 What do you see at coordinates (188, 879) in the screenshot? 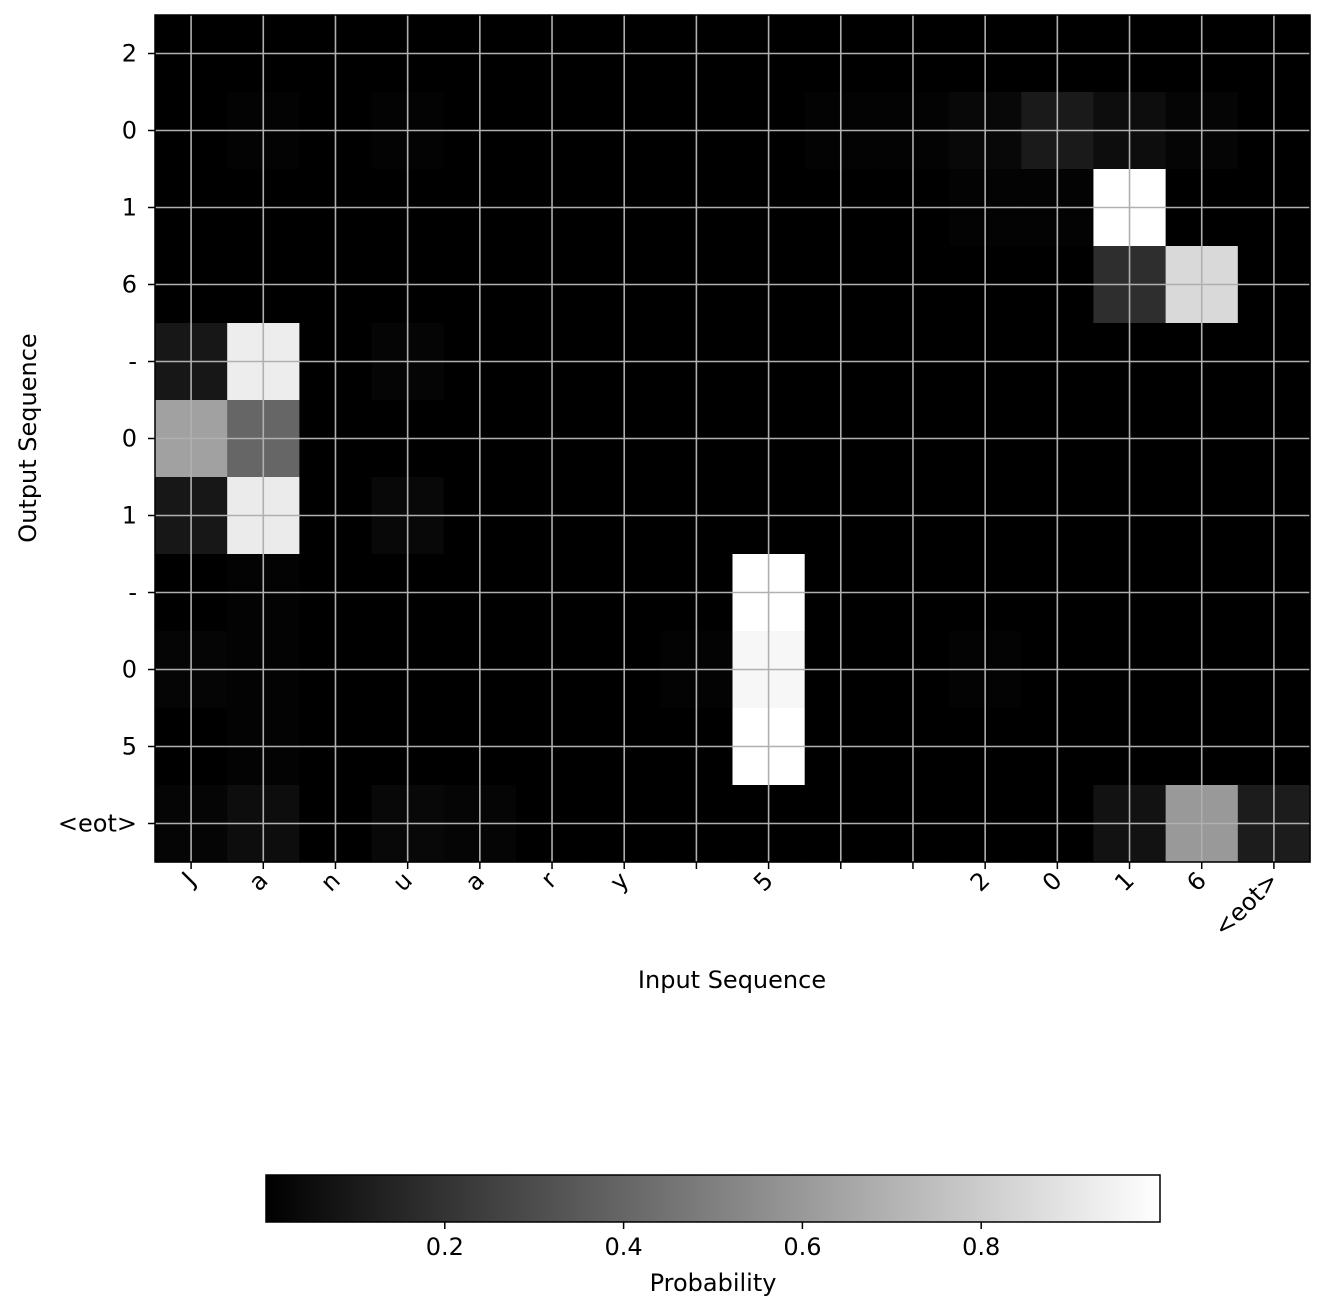
I see `x-tick-label-0: J` at bounding box center [188, 879].